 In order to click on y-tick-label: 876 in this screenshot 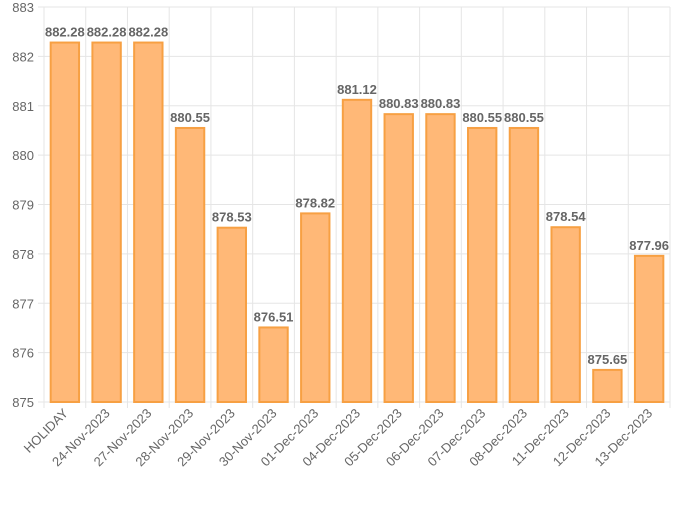, I will do `click(23, 353)`.